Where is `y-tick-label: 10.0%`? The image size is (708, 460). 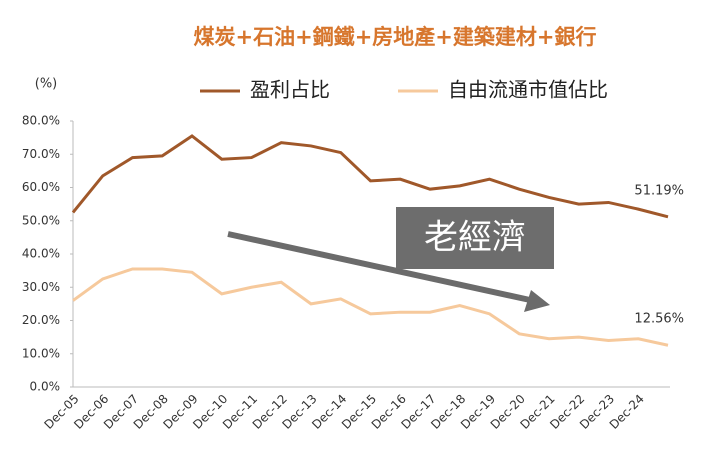 y-tick-label: 10.0% is located at coordinates (41, 353).